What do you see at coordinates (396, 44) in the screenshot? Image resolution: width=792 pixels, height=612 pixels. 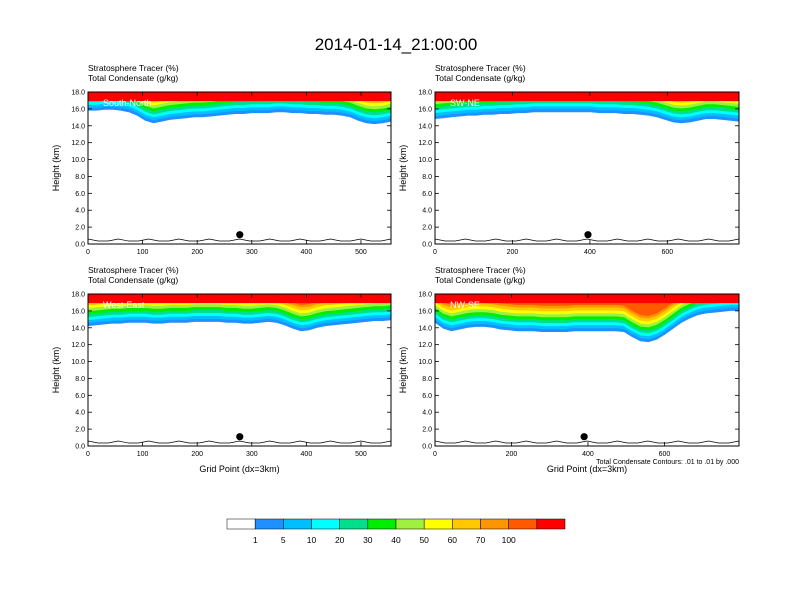 I see `figure-title: 2014-01-14_21:00:00` at bounding box center [396, 44].